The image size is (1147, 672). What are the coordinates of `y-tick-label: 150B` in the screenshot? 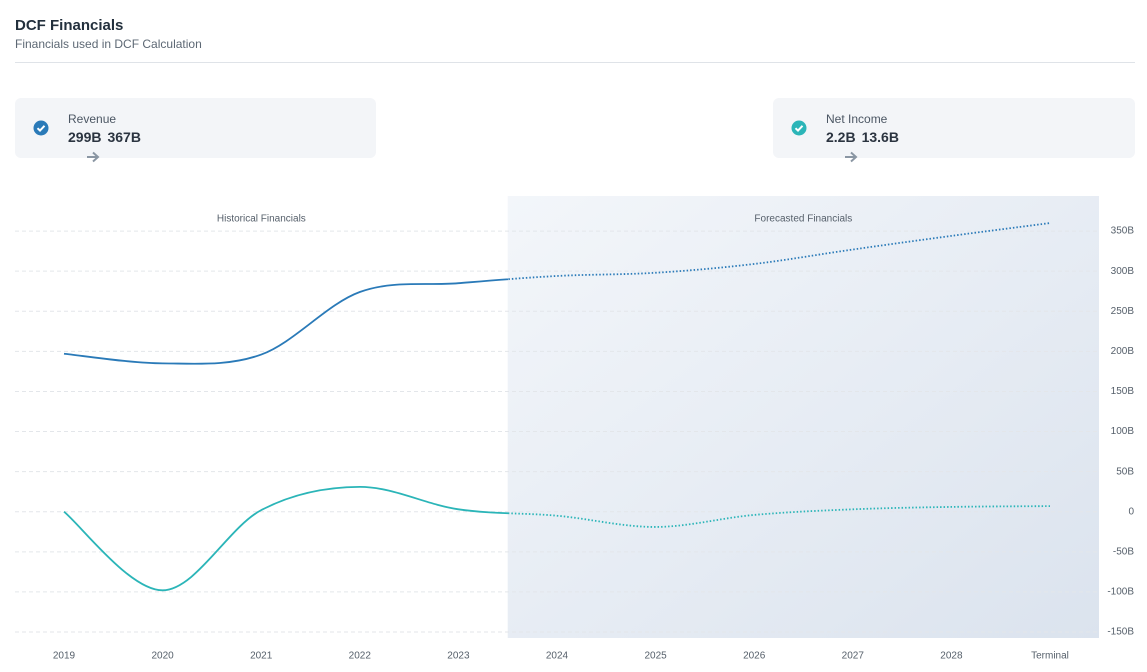 It's located at (1123, 391).